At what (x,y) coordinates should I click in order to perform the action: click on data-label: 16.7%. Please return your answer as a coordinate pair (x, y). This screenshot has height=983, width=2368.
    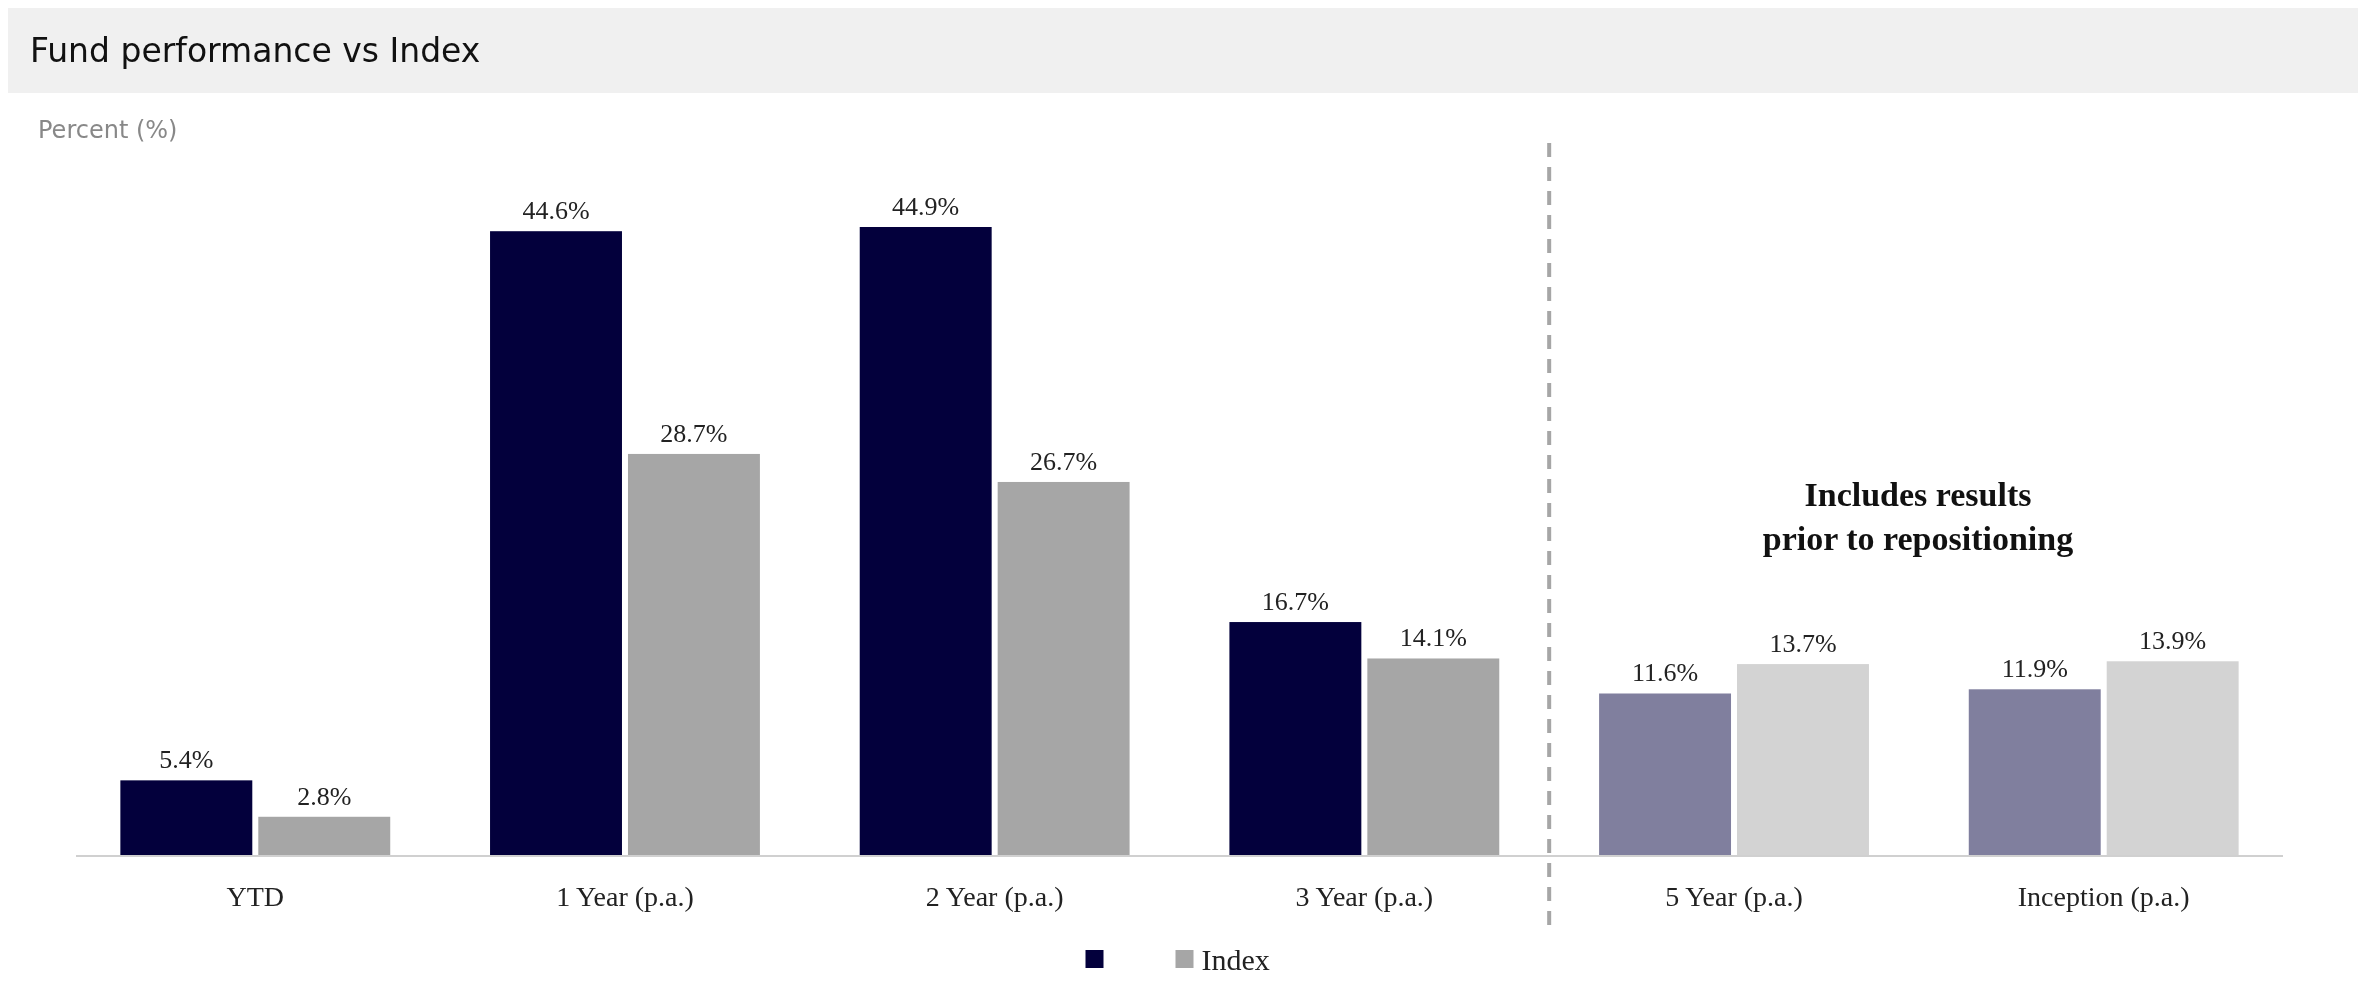
    Looking at the image, I should click on (1295, 602).